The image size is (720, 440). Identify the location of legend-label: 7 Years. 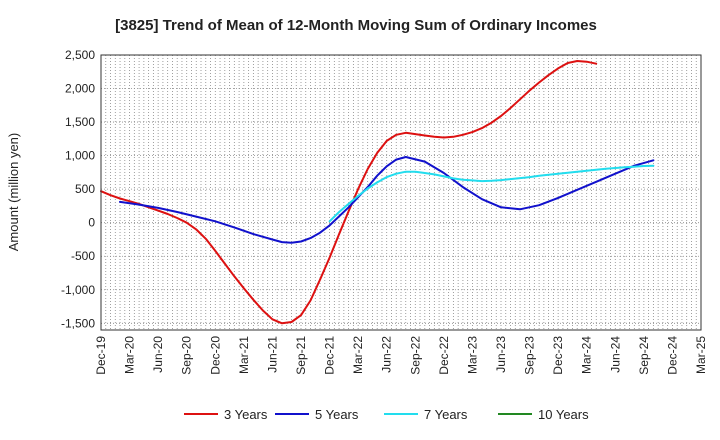
(446, 414).